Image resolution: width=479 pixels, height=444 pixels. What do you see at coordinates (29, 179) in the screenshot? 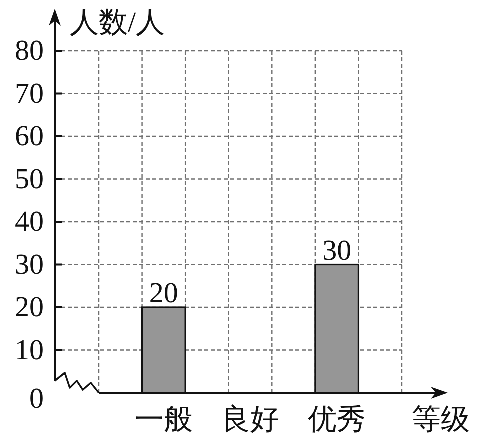
I see `y-tick-label: 50` at bounding box center [29, 179].